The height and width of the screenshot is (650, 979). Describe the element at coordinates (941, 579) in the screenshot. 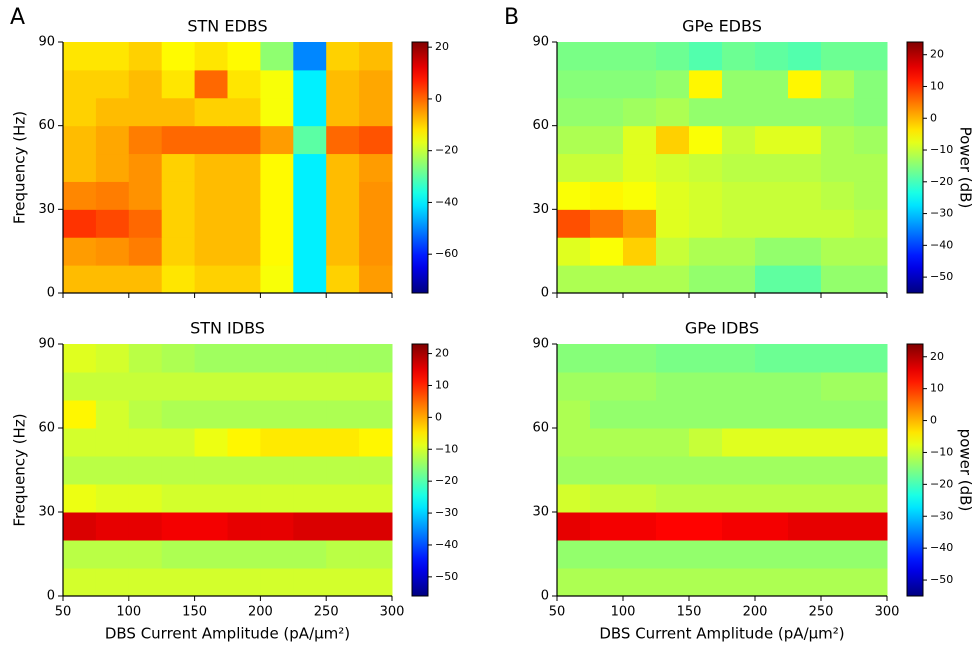

I see `colorbar-tick-label: −50` at that location.